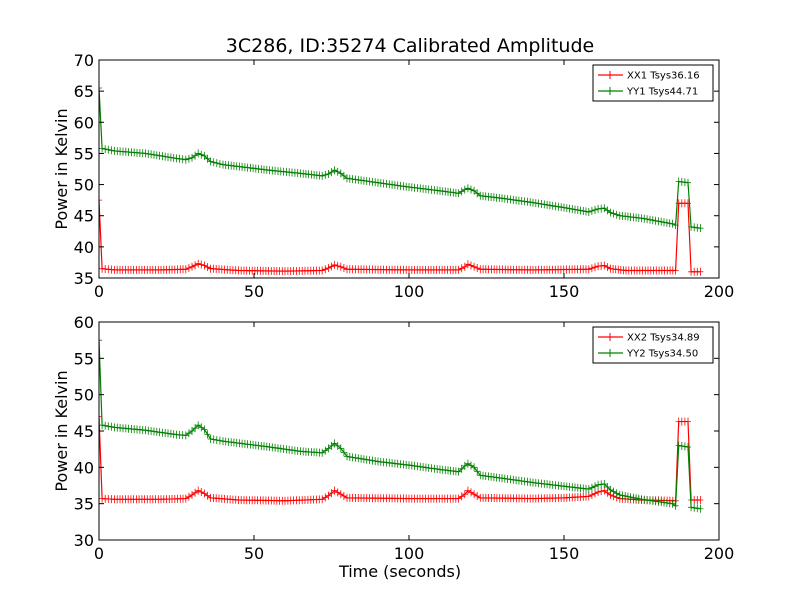 The height and width of the screenshot is (600, 800). Describe the element at coordinates (662, 92) in the screenshot. I see `legend-label: YY1 Tsys44.71` at that location.